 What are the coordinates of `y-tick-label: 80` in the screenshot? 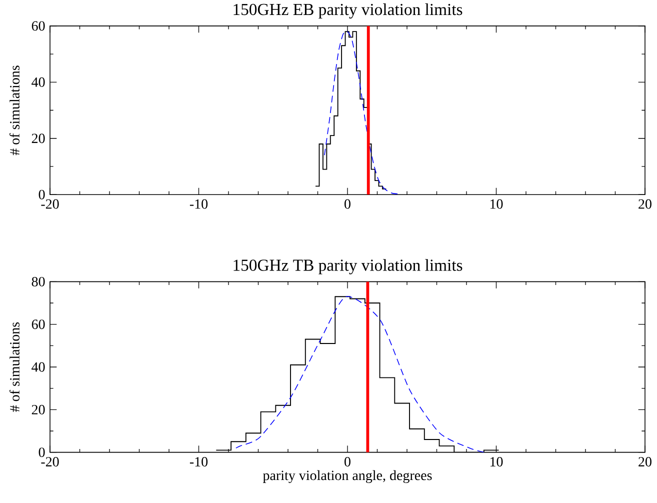 It's located at (38, 281).